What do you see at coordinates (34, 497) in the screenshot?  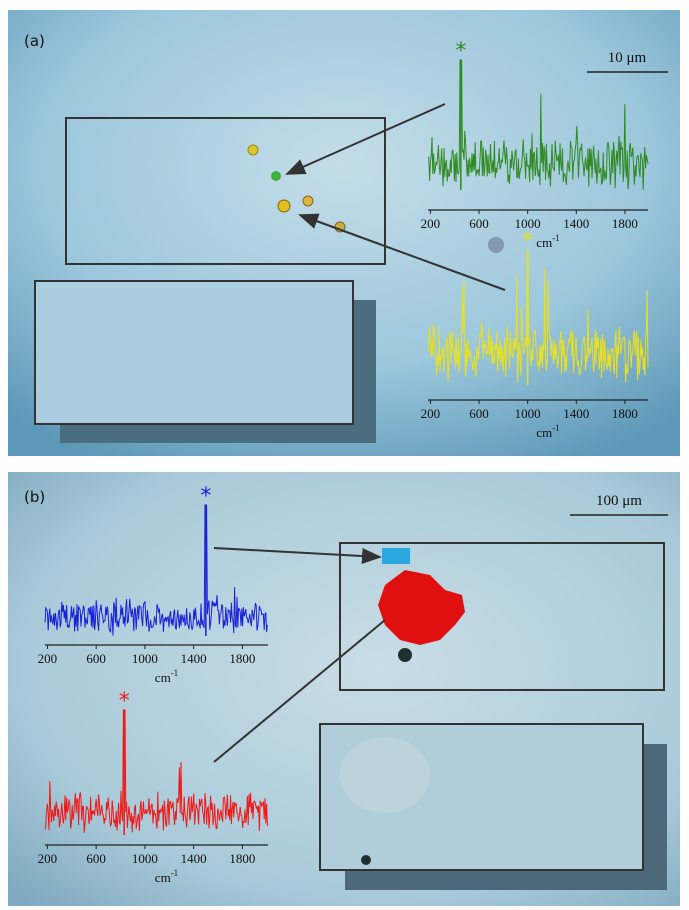 I see `panel-label: (b)` at bounding box center [34, 497].